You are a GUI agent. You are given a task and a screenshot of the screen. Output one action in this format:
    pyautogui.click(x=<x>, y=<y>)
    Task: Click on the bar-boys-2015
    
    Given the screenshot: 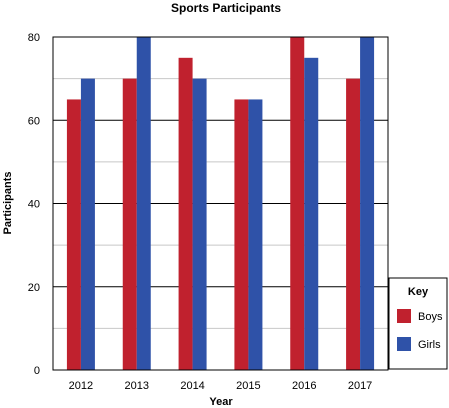 What is the action you would take?
    pyautogui.click(x=241, y=234)
    